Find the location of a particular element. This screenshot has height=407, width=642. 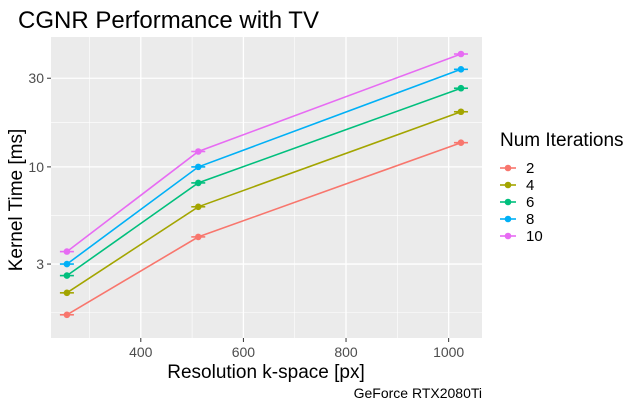

y-axis-title: Kernel Time [ms] is located at coordinates (16, 200).